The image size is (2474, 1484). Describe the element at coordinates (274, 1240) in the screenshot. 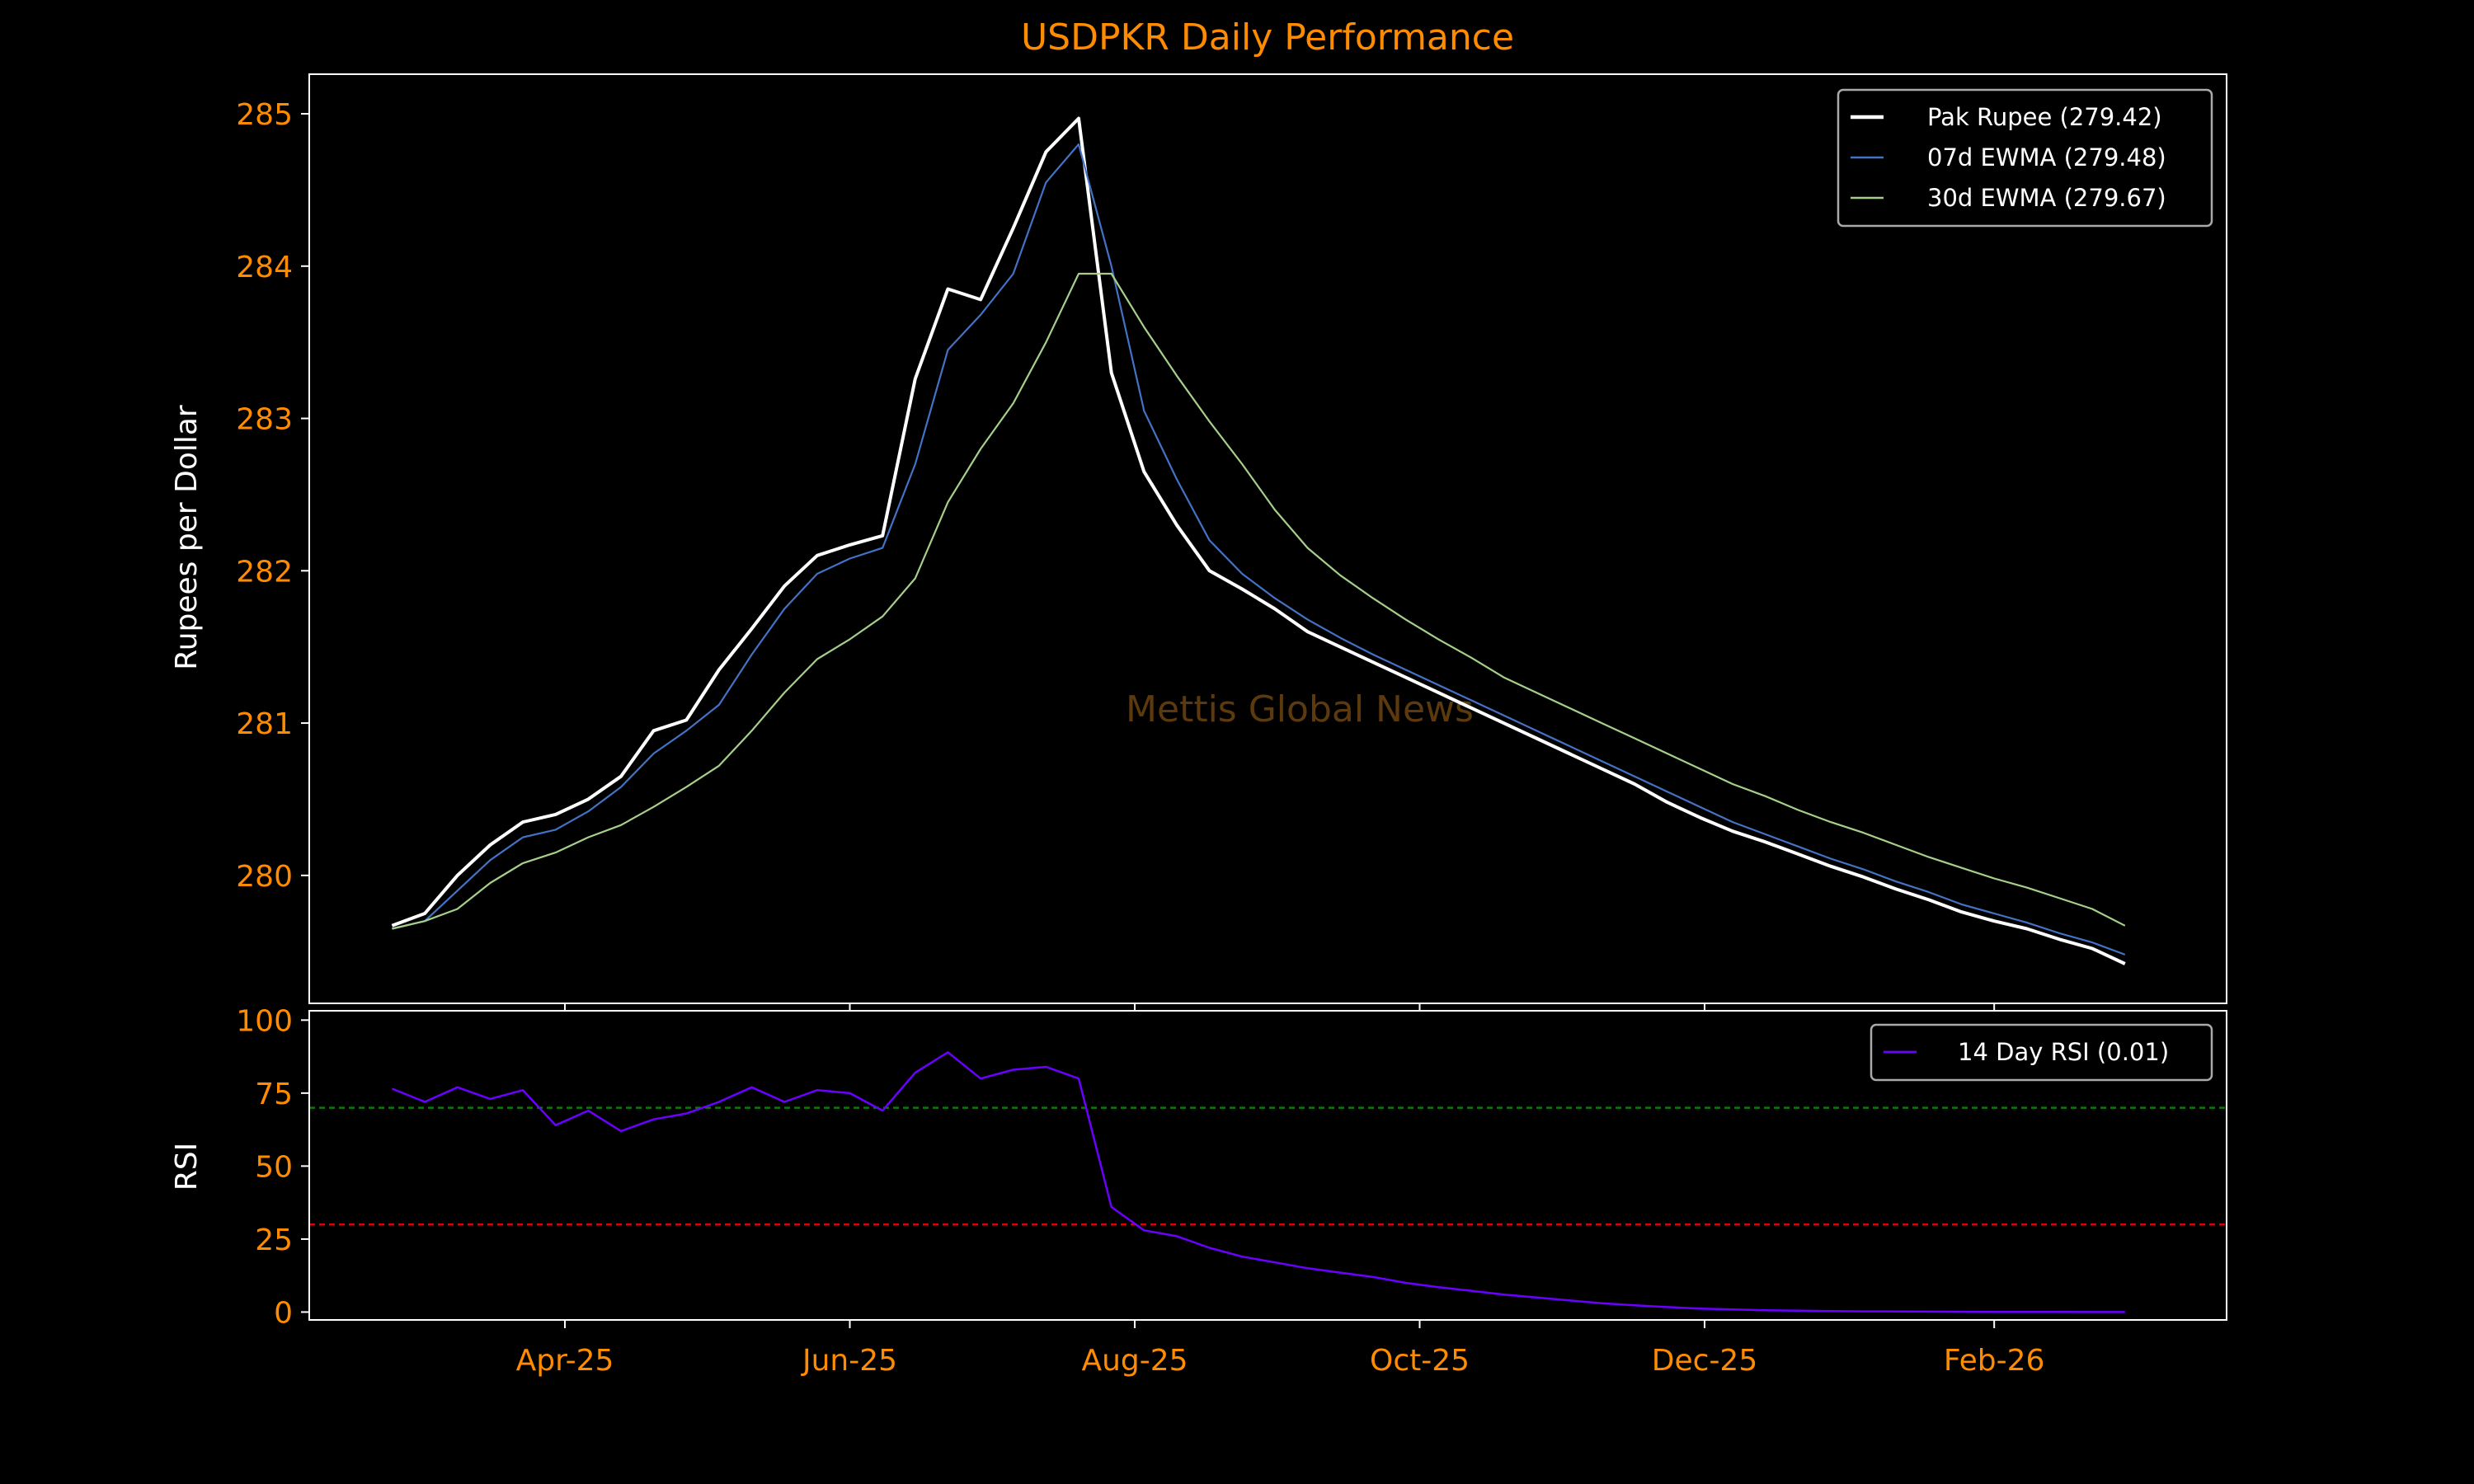

I see `y-tick-label: 25` at that location.